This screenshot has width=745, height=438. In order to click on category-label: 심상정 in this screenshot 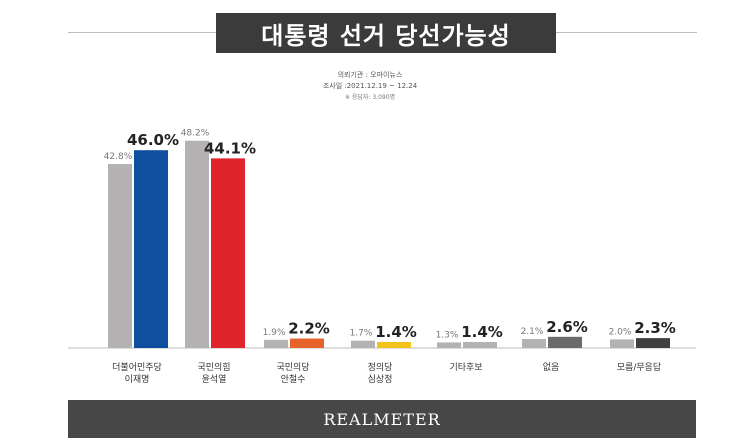, I will do `click(380, 379)`.